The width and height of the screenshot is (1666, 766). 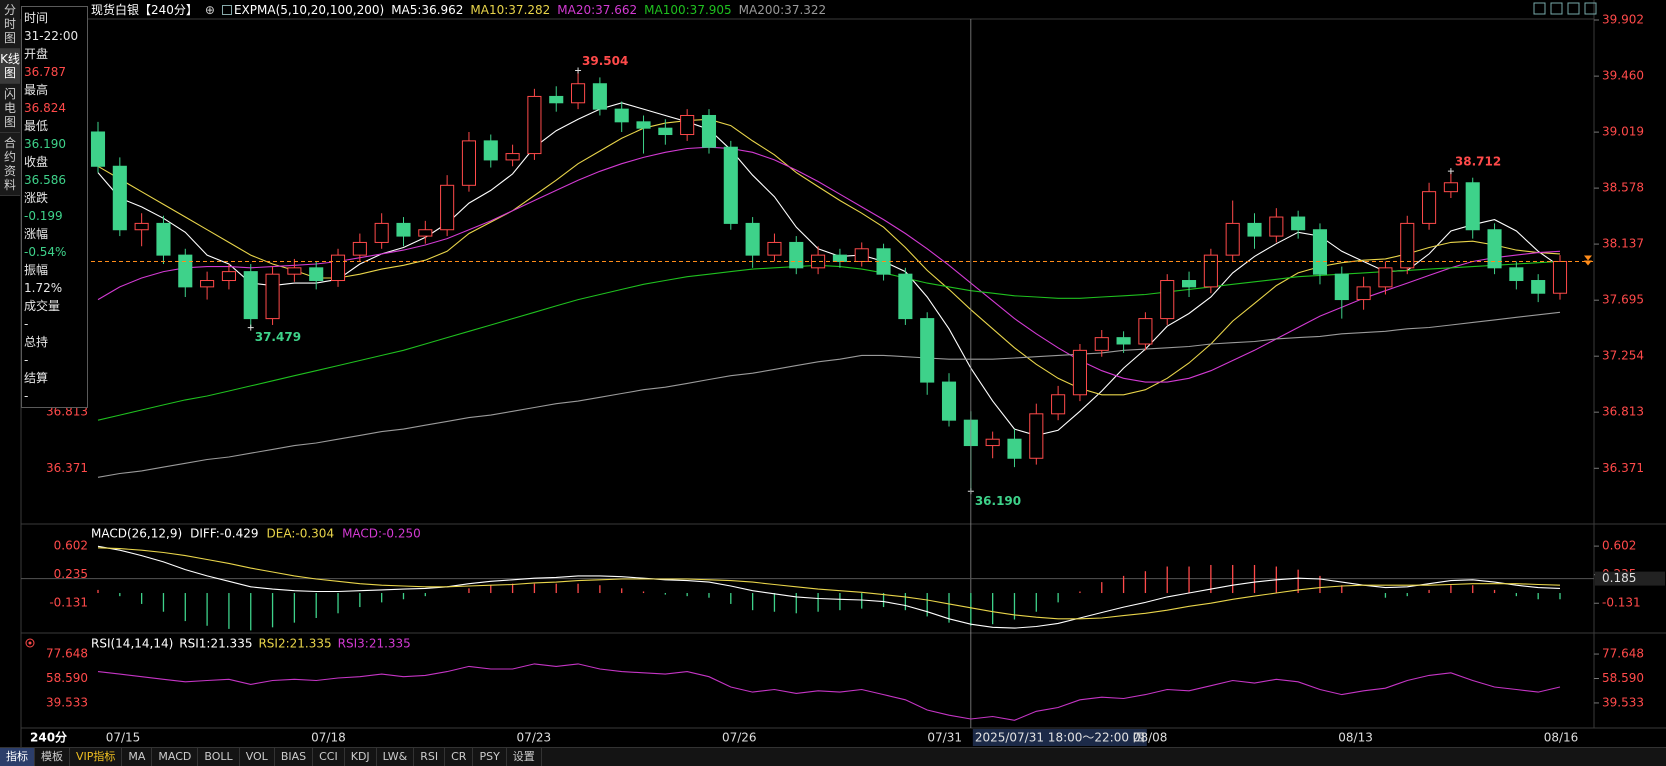 What do you see at coordinates (137, 757) in the screenshot?
I see `indicator-tab: MA` at bounding box center [137, 757].